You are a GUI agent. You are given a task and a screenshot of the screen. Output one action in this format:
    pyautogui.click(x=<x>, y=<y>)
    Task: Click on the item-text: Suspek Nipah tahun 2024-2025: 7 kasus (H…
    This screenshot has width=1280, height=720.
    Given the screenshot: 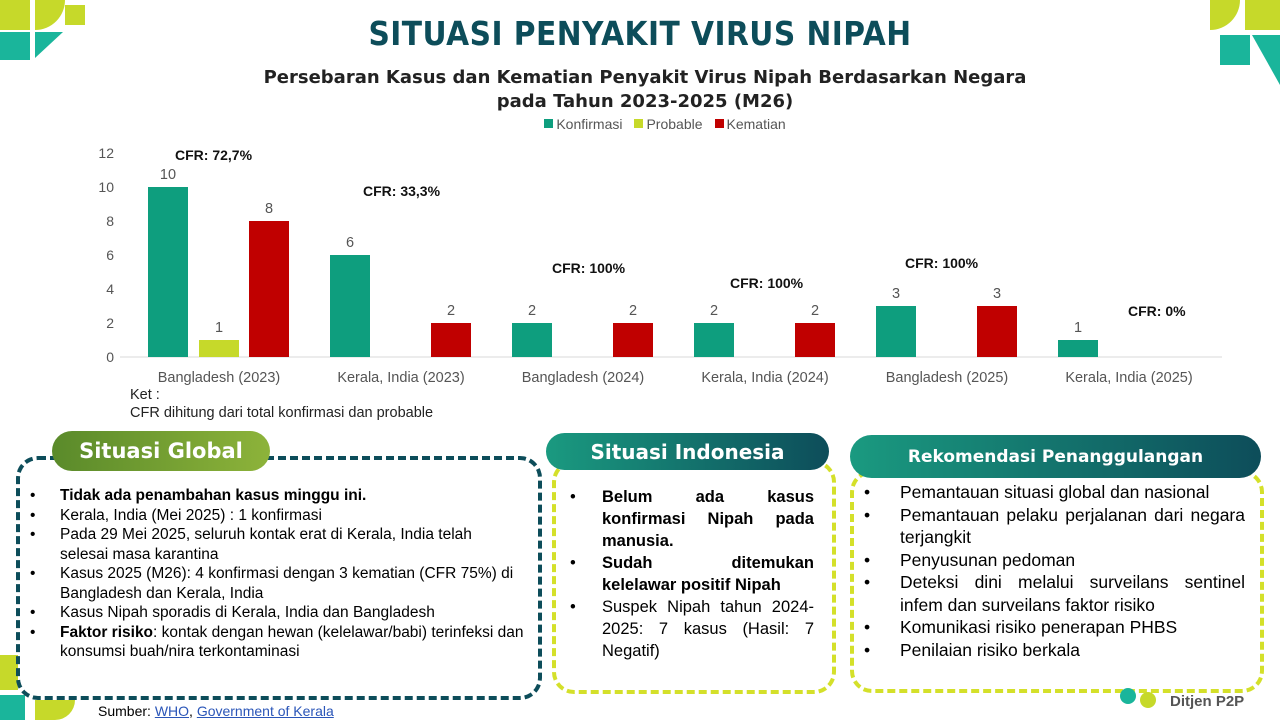 What is the action you would take?
    pyautogui.click(x=708, y=629)
    